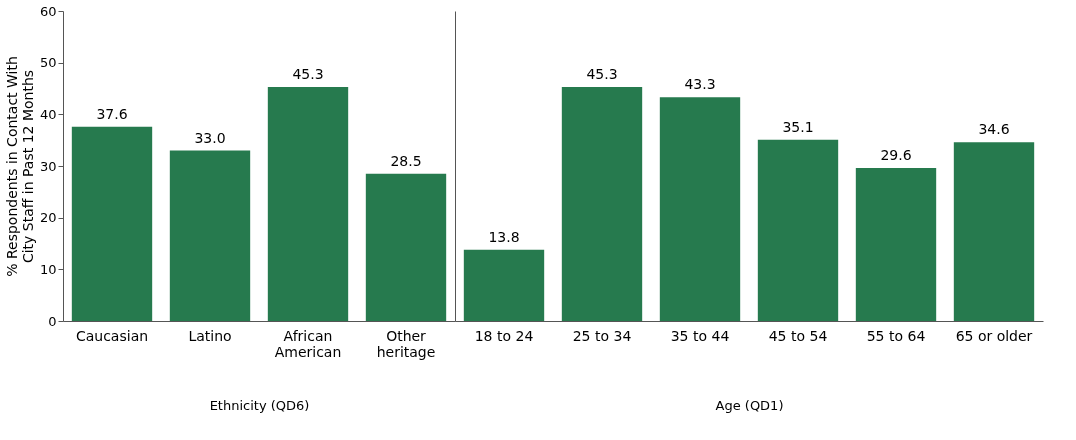 The height and width of the screenshot is (440, 1076). I want to click on data-label: 43.3, so click(700, 84).